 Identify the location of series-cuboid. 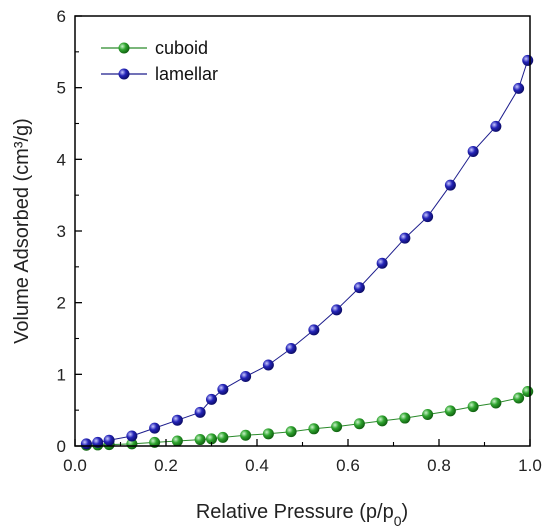
(307, 418).